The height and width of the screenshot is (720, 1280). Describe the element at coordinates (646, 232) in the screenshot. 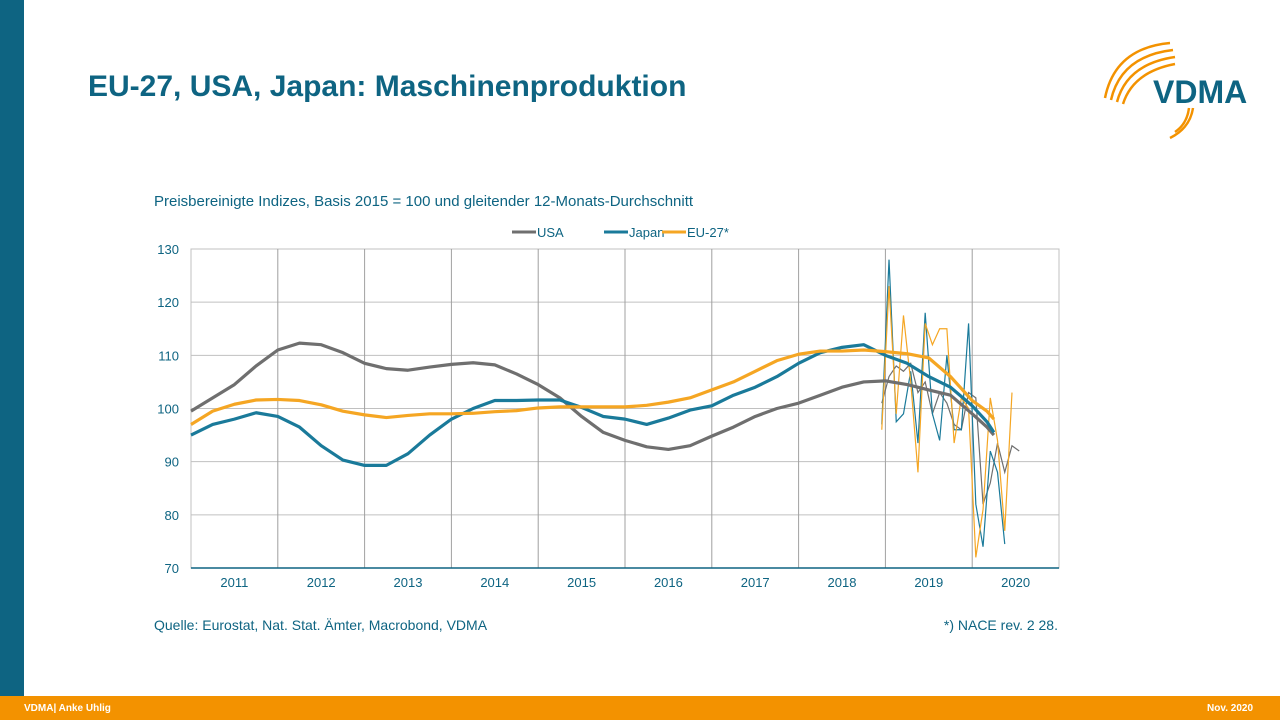

I see `legend-label: Japan` at that location.